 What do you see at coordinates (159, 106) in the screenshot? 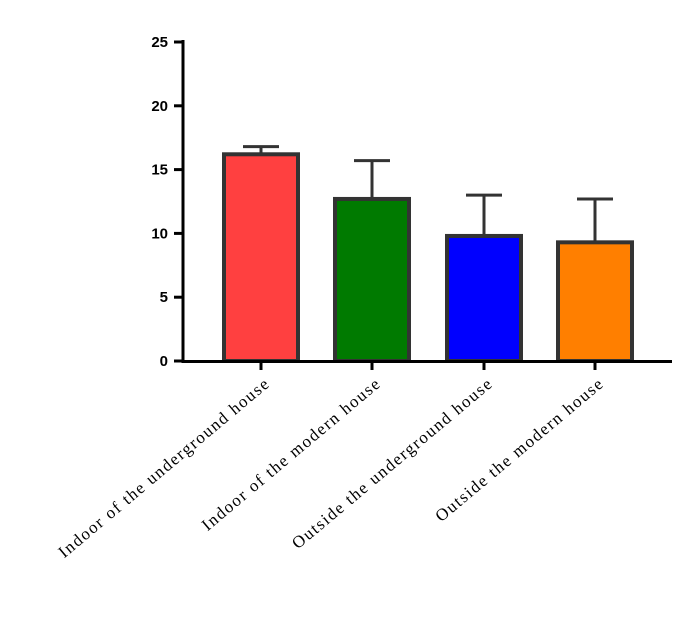
I see `y-tick-label: 20` at bounding box center [159, 106].